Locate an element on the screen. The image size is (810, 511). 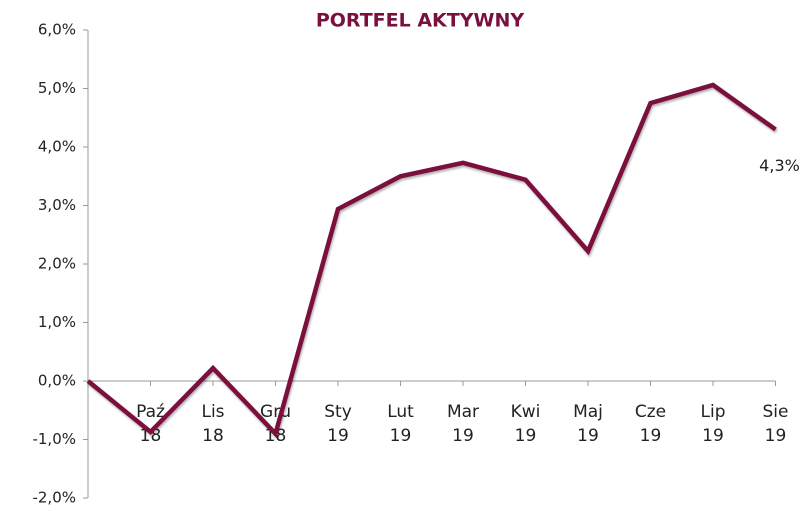
chart-title: PORTFEL AKTYWNY is located at coordinates (420, 21).